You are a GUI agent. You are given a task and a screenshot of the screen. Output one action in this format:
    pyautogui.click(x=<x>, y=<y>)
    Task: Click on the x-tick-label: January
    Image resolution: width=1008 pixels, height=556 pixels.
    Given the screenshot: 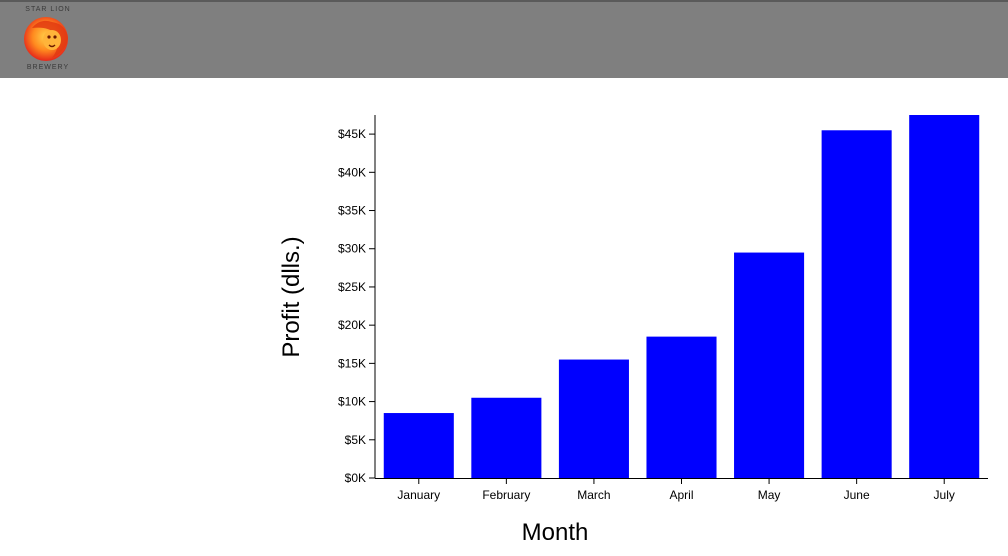 What is the action you would take?
    pyautogui.click(x=418, y=495)
    